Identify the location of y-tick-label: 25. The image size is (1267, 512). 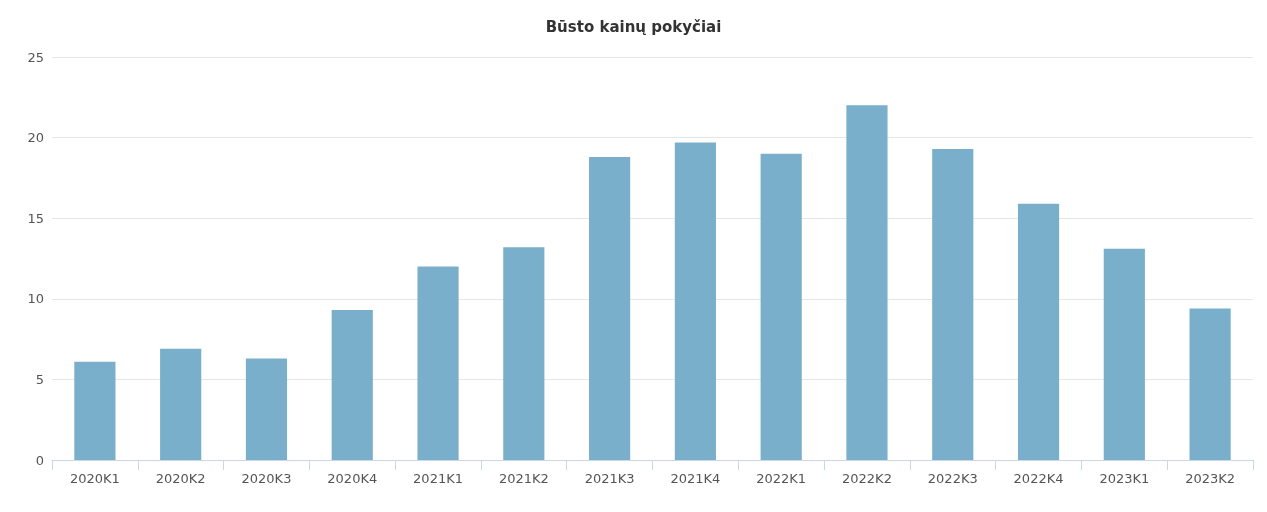
(35, 57).